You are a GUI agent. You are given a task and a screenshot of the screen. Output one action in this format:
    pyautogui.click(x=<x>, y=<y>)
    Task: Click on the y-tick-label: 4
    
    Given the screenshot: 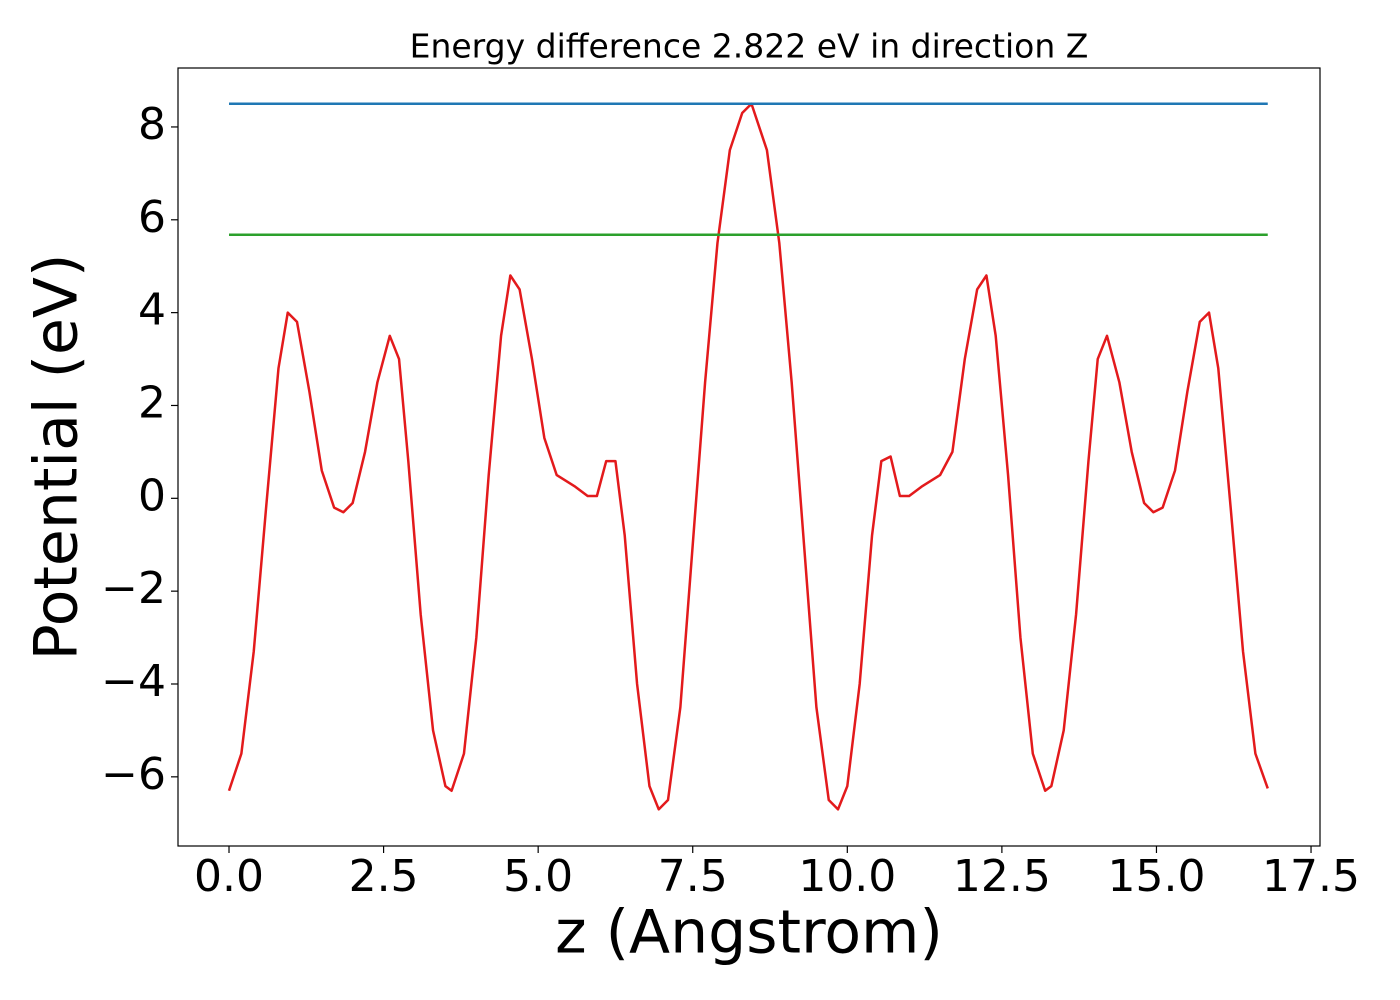 What is the action you would take?
    pyautogui.click(x=152, y=310)
    